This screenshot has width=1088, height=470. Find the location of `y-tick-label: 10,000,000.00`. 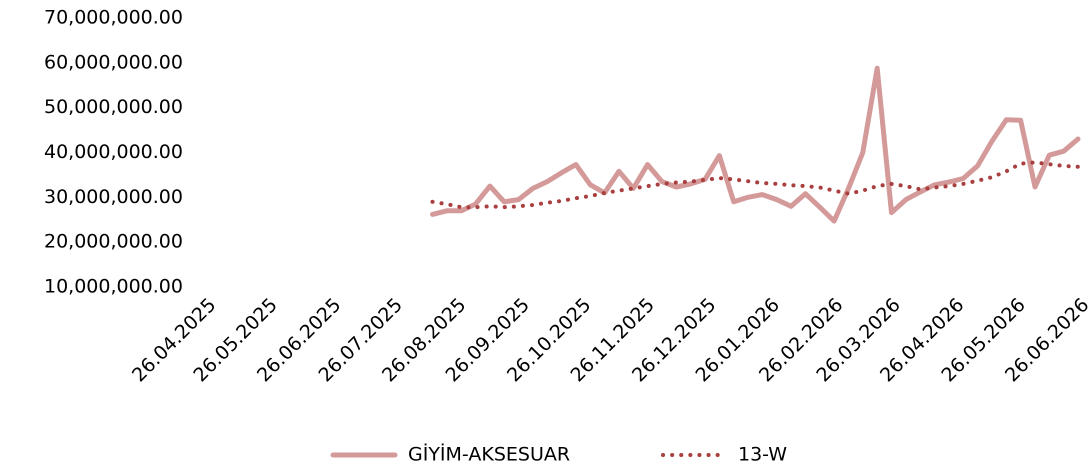

y-tick-label: 10,000,000.00 is located at coordinates (113, 287).